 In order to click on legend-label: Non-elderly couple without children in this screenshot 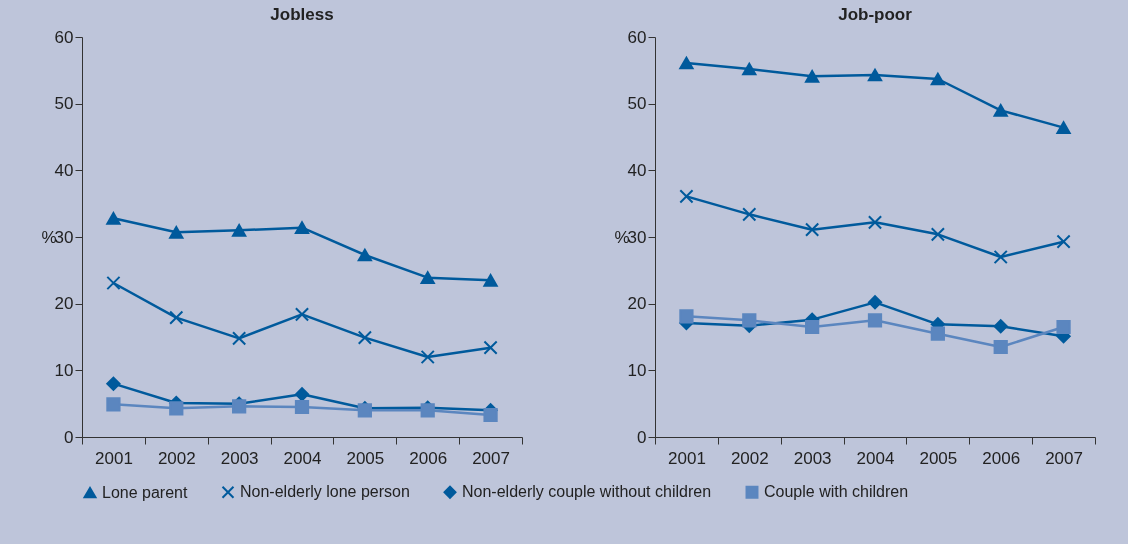, I will do `click(587, 492)`.